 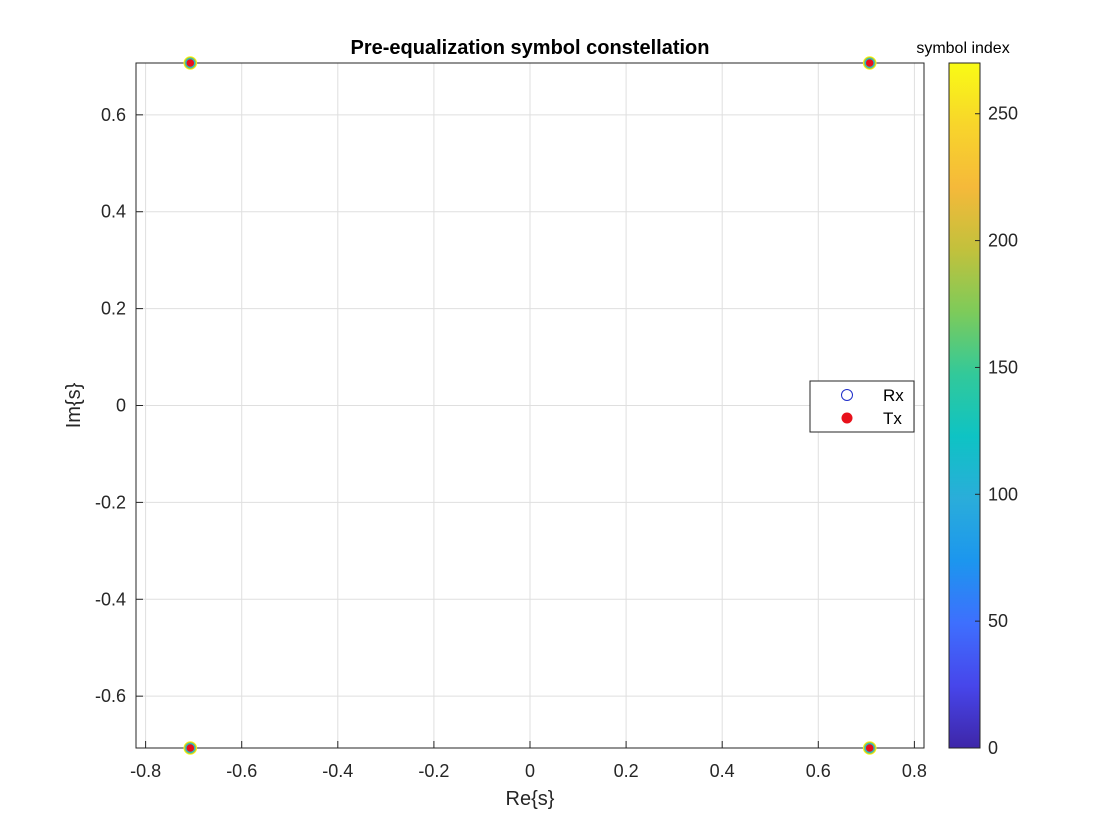 I want to click on y-tick-label: 0.6, so click(x=113, y=115).